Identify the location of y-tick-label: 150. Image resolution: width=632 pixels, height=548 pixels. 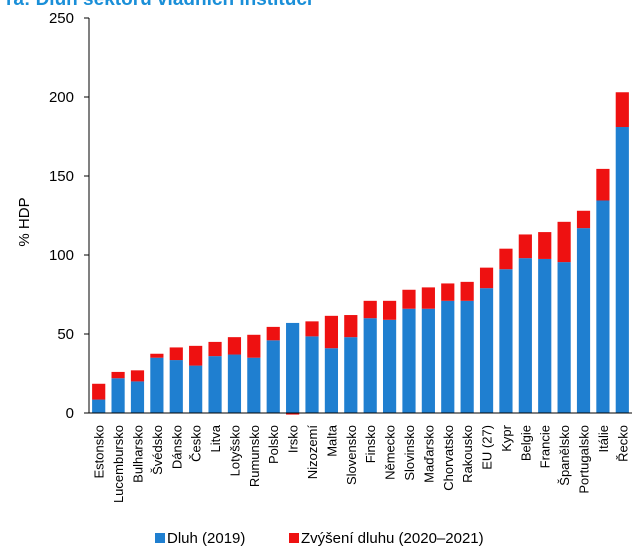
(61, 176).